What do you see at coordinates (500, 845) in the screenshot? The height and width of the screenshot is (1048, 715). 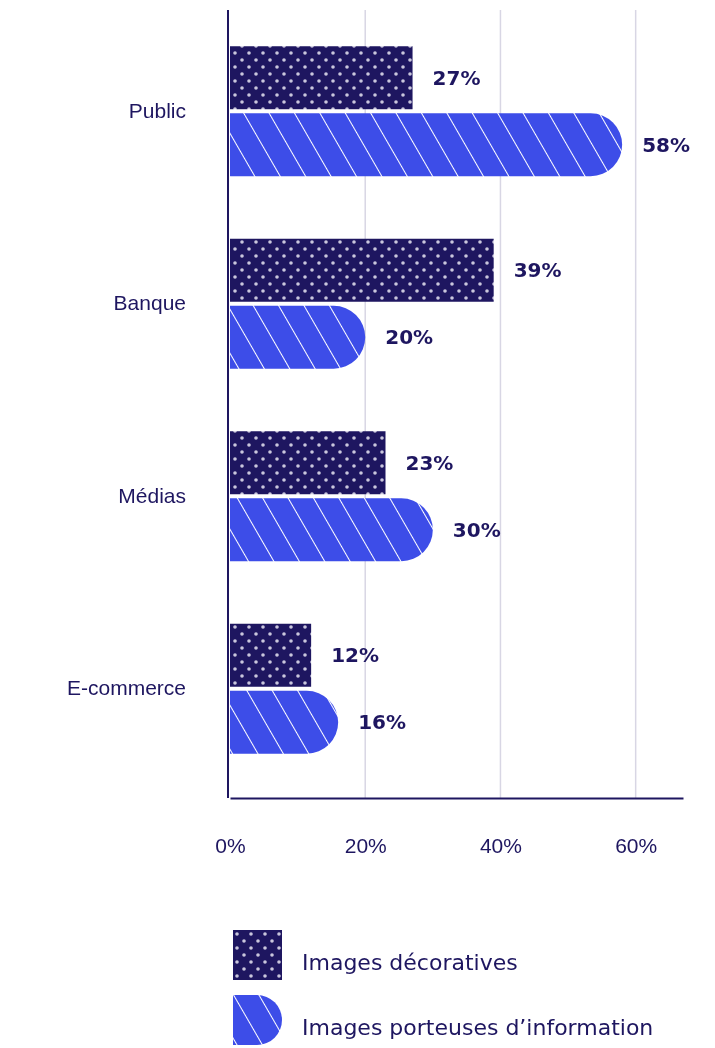 I see `x-tick-label: 40%` at bounding box center [500, 845].